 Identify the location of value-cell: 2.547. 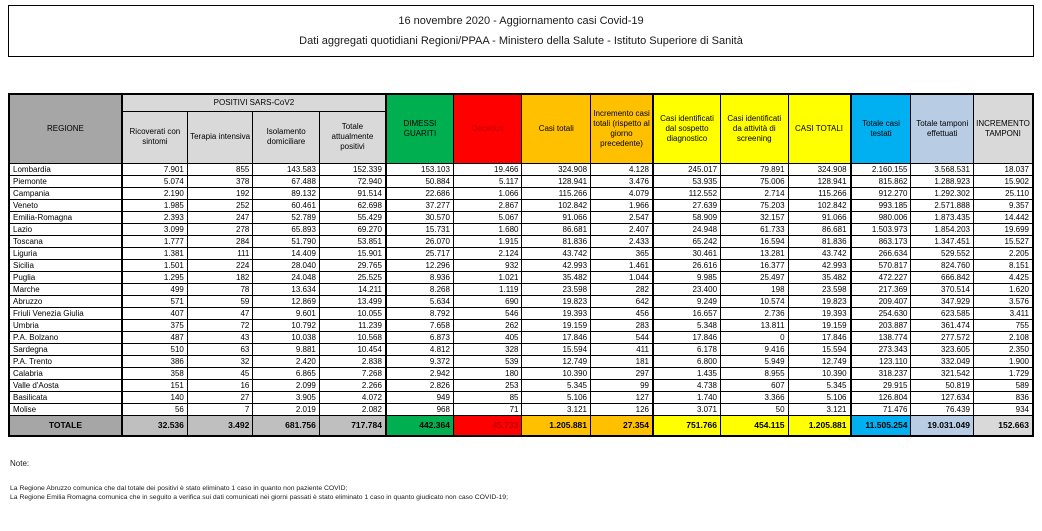
(622, 217).